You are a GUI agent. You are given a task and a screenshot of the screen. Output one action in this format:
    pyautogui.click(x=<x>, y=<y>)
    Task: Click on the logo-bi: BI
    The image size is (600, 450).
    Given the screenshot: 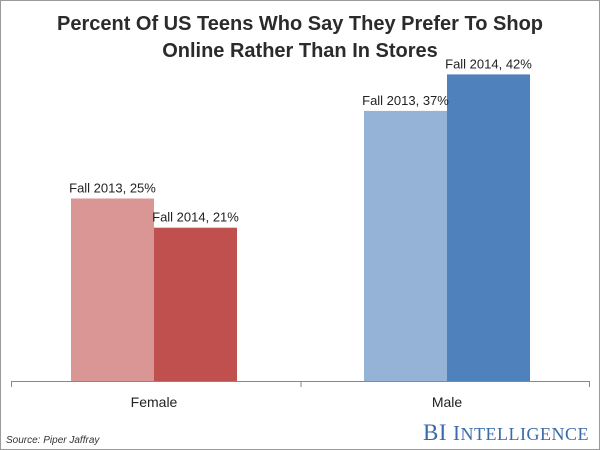 What is the action you would take?
    pyautogui.click(x=435, y=432)
    